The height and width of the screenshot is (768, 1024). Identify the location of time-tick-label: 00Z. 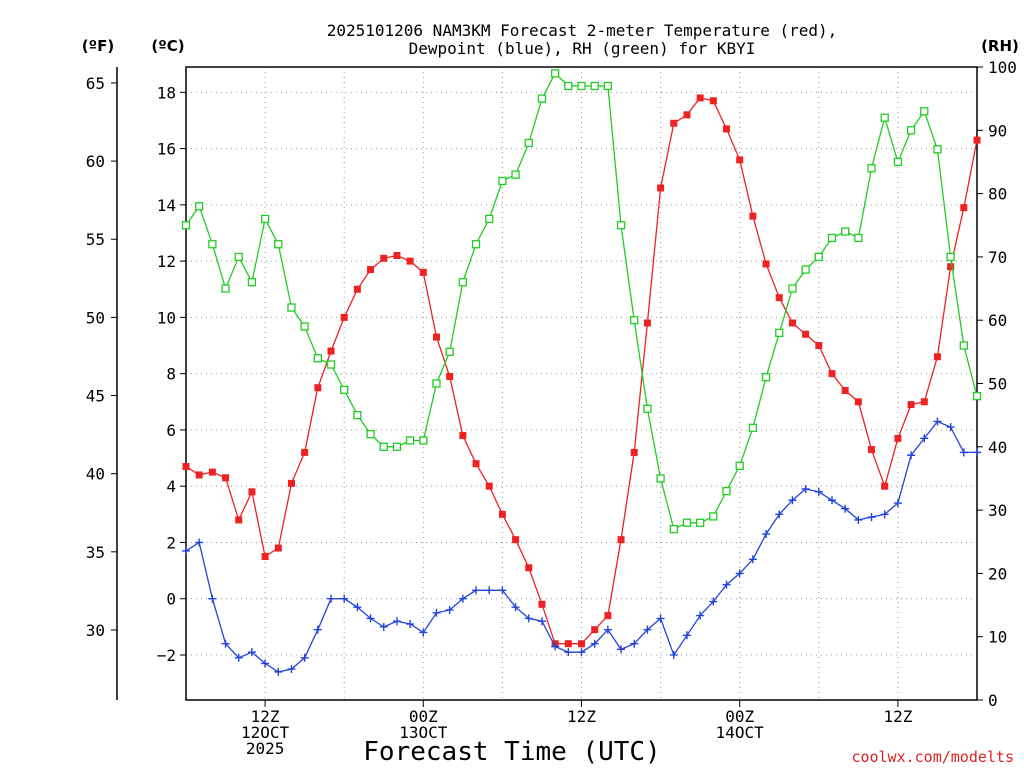
(739, 716).